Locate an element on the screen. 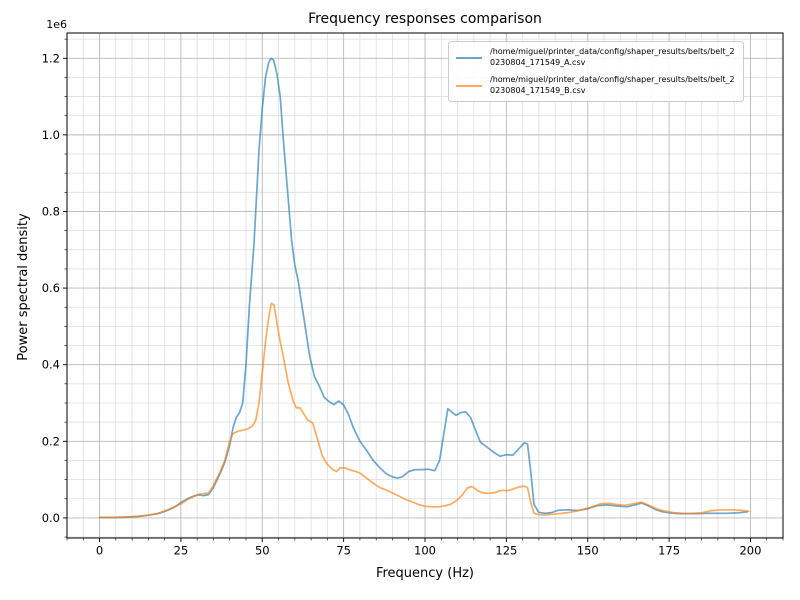 The image size is (800, 600). x-tick-label: 50 is located at coordinates (262, 551).